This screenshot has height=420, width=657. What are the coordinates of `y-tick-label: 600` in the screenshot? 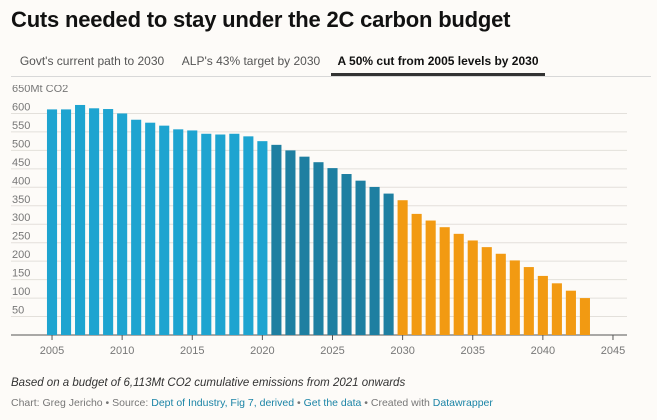 It's located at (21, 107).